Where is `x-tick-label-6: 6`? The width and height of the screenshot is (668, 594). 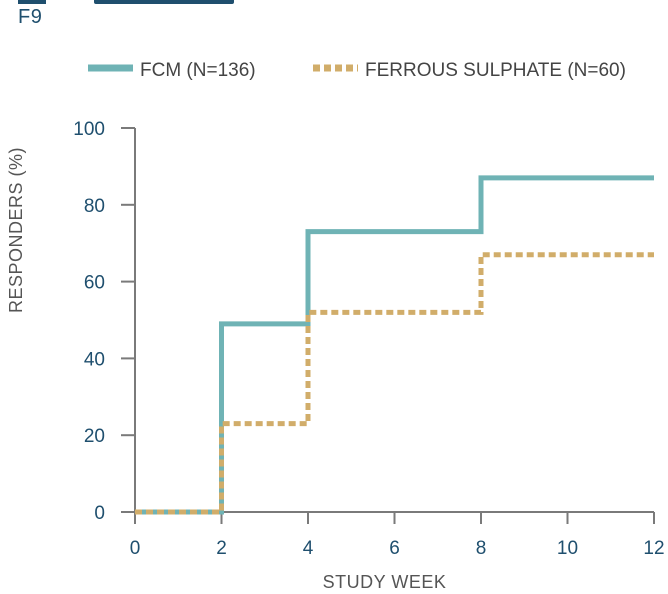
x-tick-label-6: 6 is located at coordinates (394, 548).